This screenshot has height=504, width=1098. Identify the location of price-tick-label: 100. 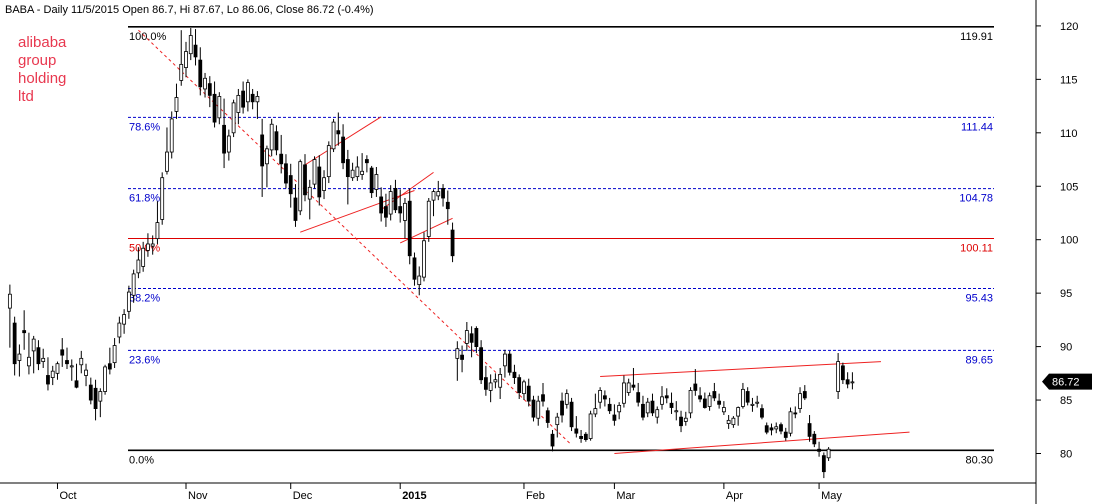
(1069, 241).